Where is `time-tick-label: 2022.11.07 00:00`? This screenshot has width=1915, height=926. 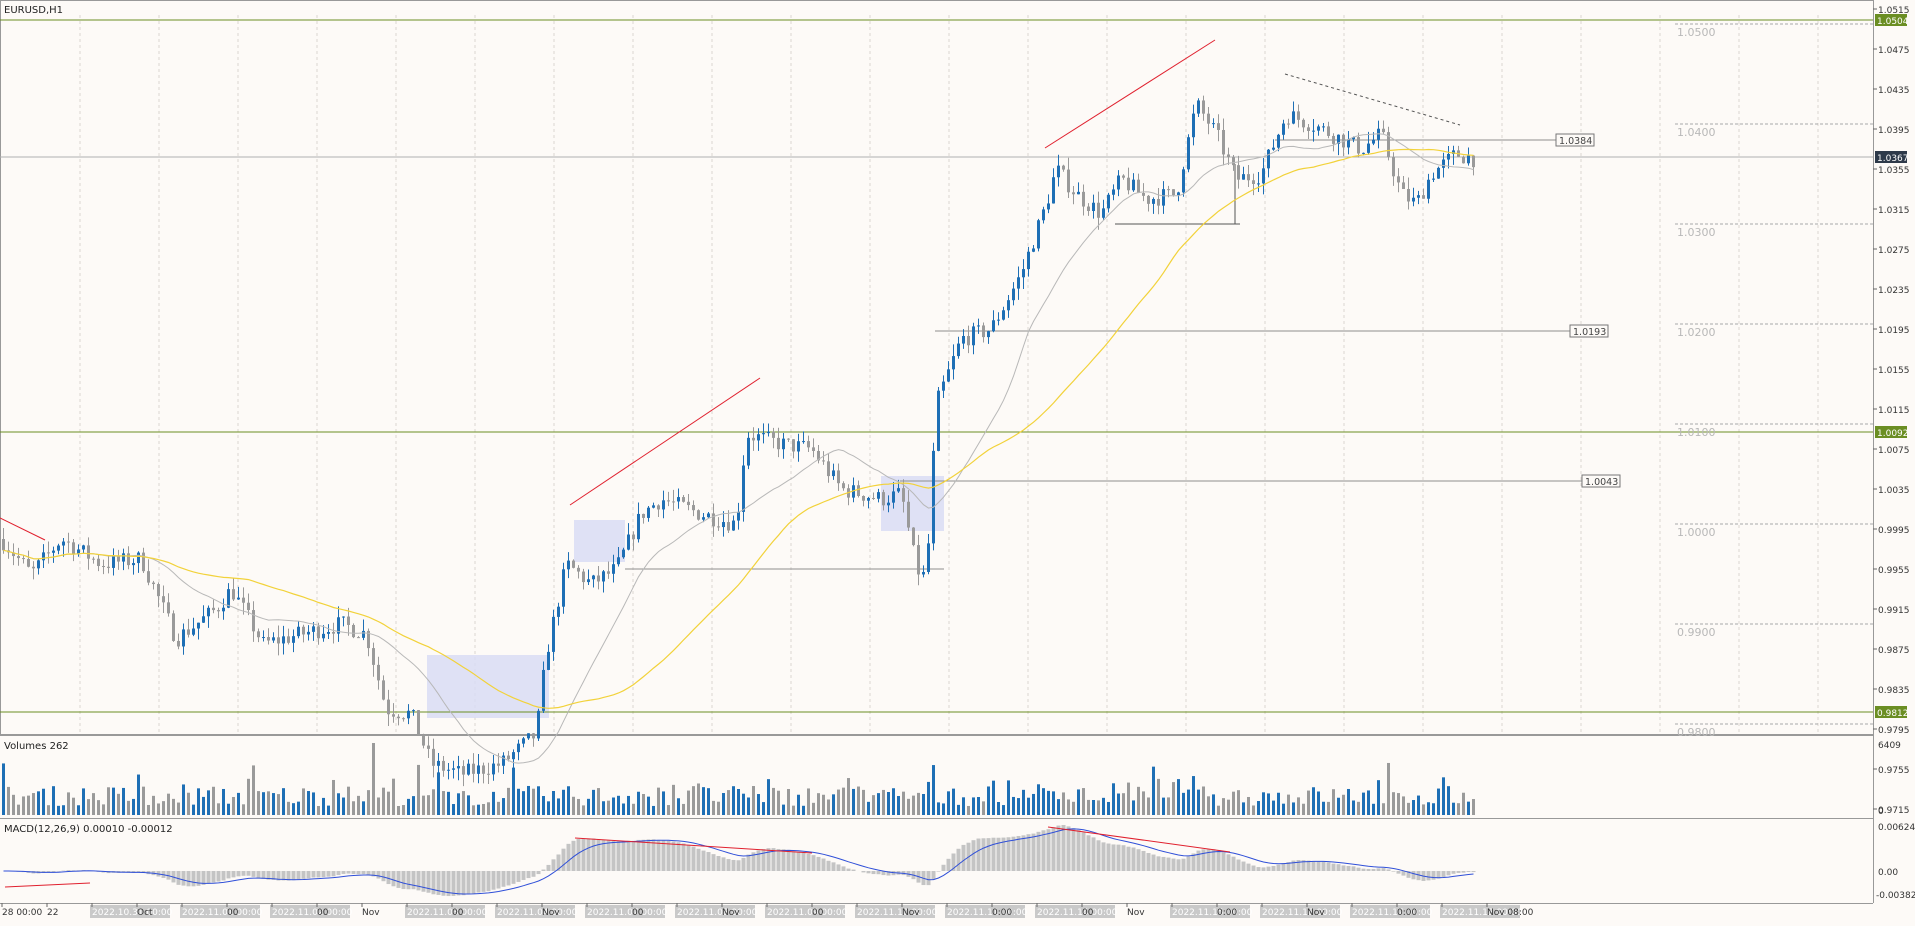 time-tick-label: 2022.11.07 00:00 is located at coordinates (627, 913).